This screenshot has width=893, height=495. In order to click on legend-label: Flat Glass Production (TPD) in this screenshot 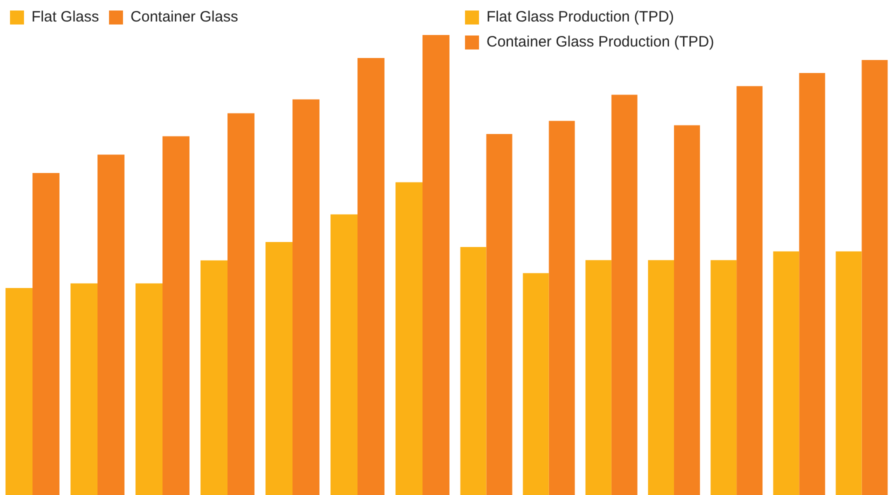, I will do `click(580, 17)`.